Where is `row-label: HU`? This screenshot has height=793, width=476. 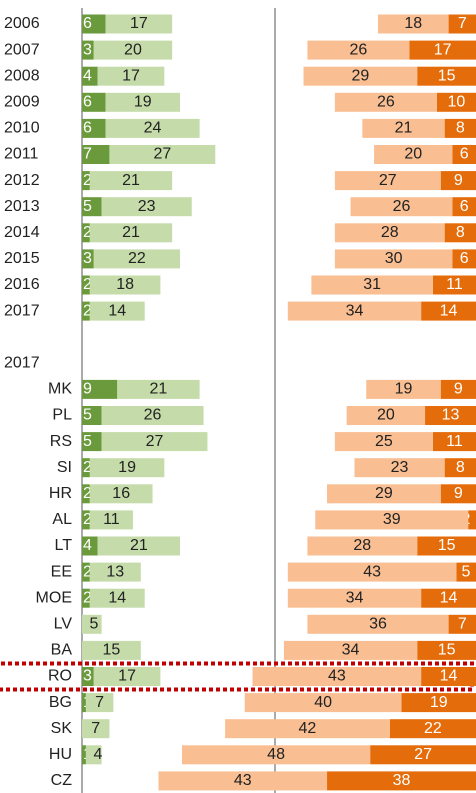
row-label: HU is located at coordinates (60, 754).